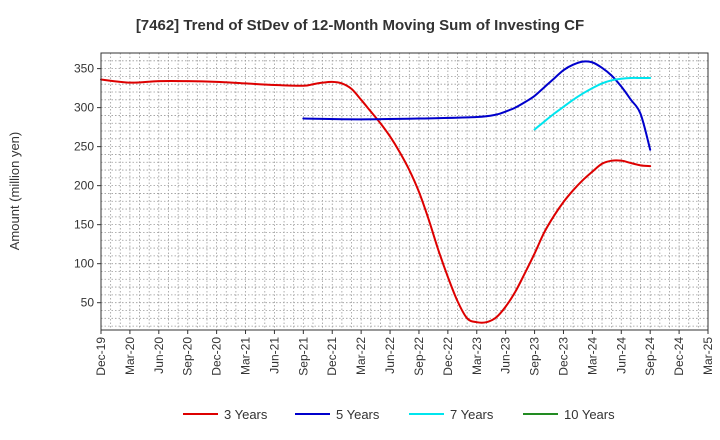 The width and height of the screenshot is (720, 440). Describe the element at coordinates (303, 356) in the screenshot. I see `x-tick-label: Sep-21` at that location.